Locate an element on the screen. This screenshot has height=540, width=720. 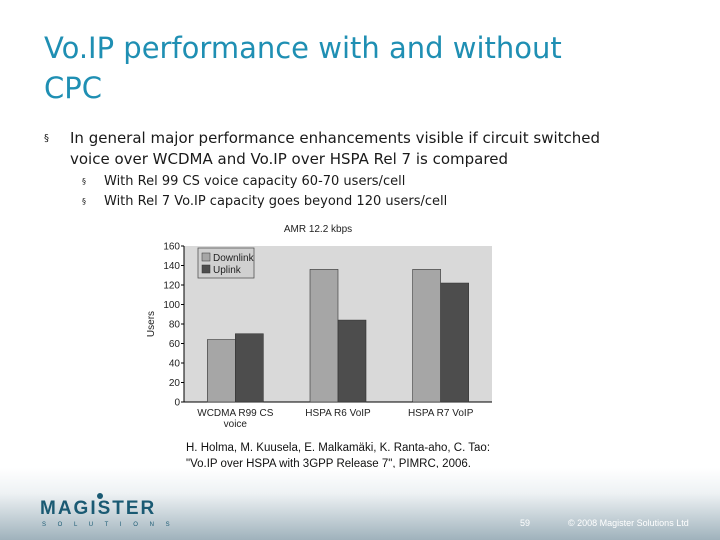
slide-title-line-1: Vo.IP performance with and without is located at coordinates (303, 48).